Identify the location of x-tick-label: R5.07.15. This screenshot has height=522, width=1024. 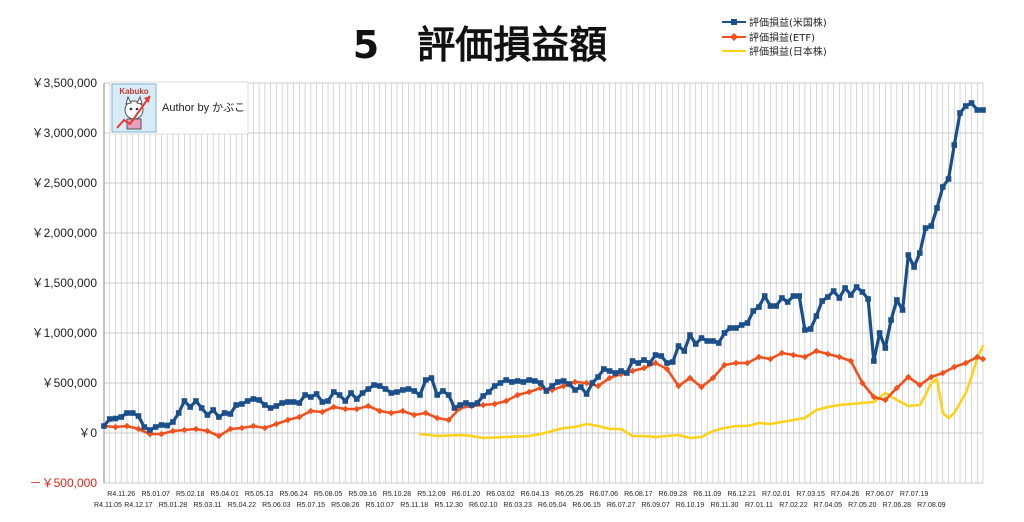
(311, 505).